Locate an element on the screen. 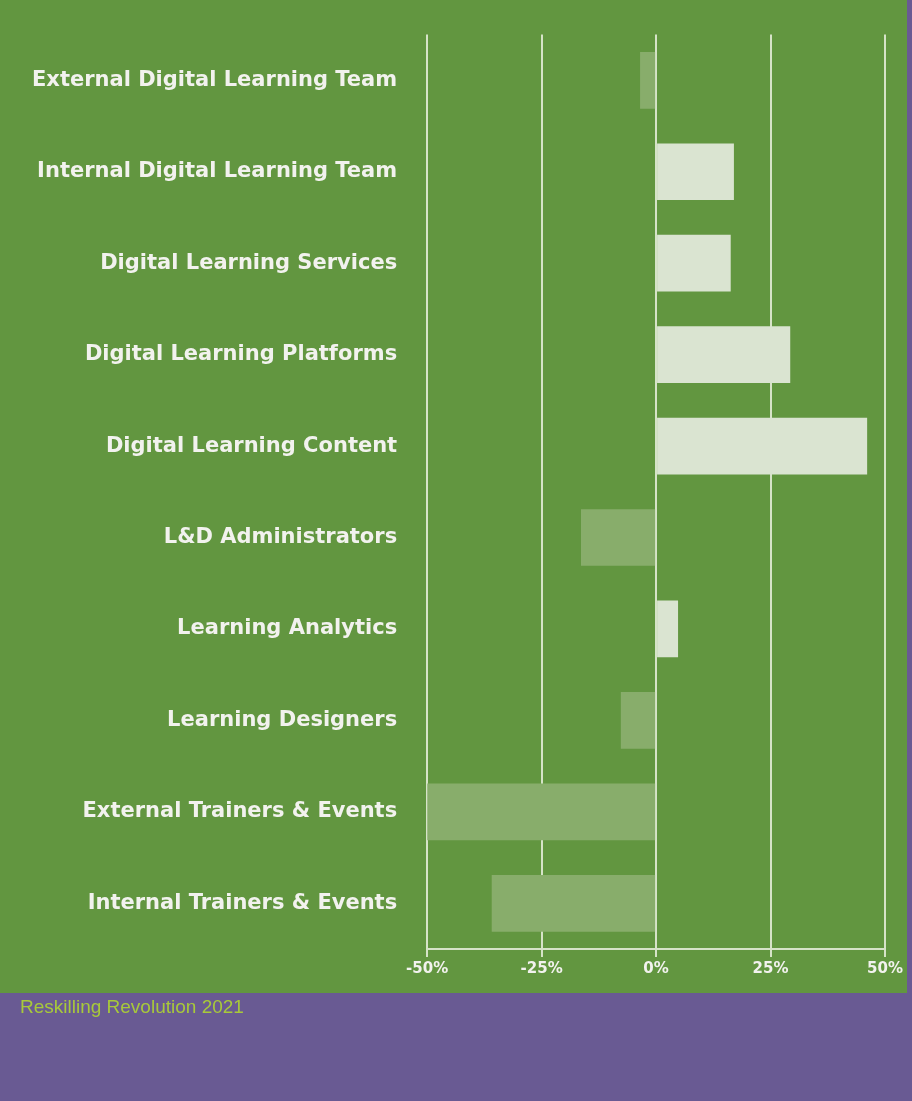  y-tick-label: L&D Administrators is located at coordinates (280, 535).